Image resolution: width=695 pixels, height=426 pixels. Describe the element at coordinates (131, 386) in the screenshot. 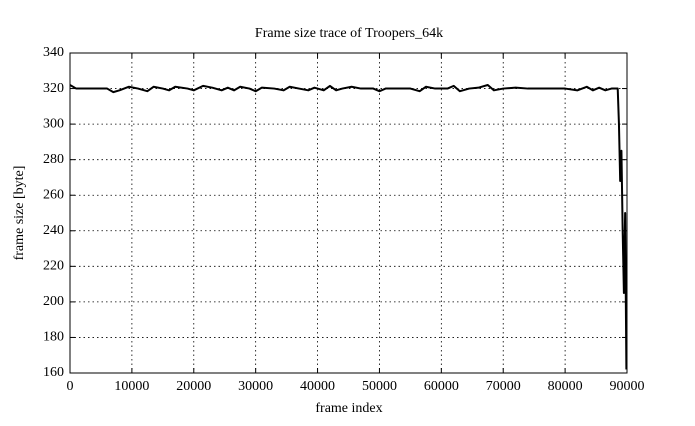

I see `x-tick-label: 10000` at that location.